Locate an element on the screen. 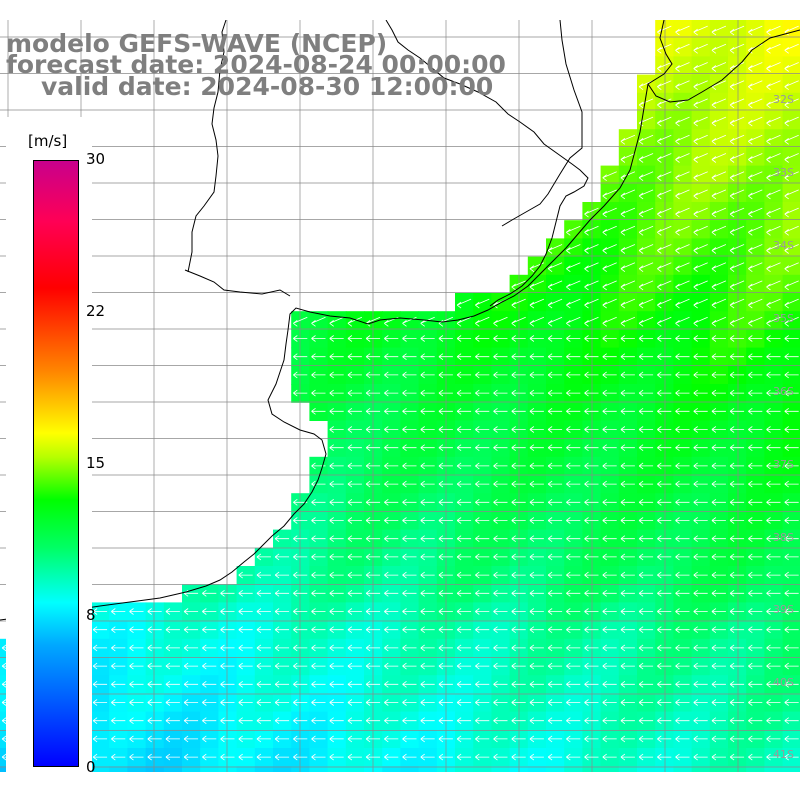  colorbar-tick-8: 8 is located at coordinates (91, 615).